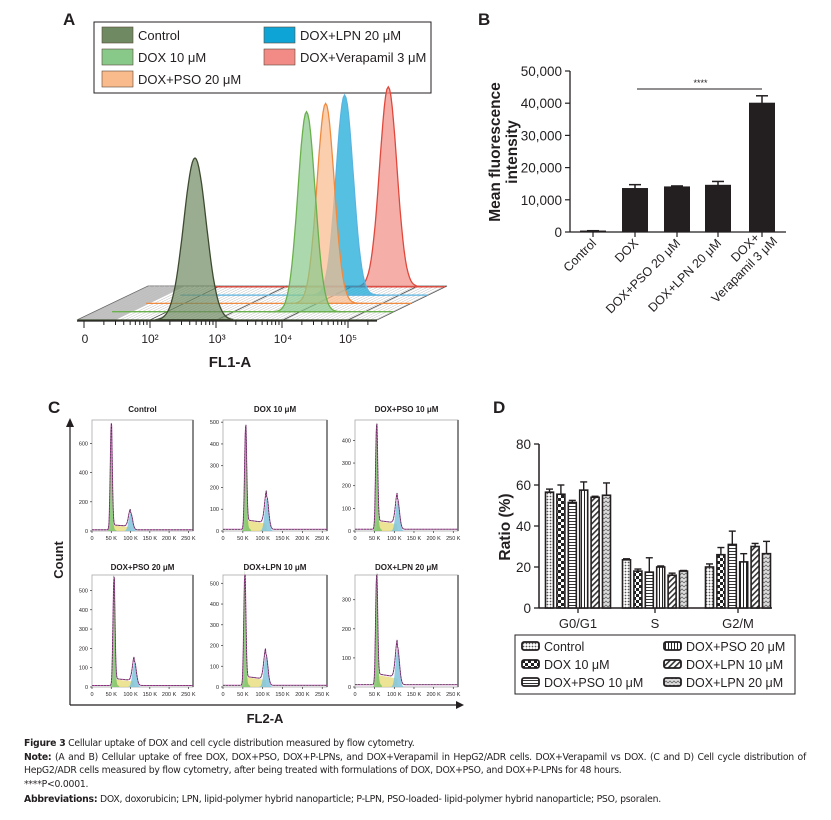 This screenshot has height=820, width=831. What do you see at coordinates (523, 526) in the screenshot?
I see `y-tick-label: 40` at bounding box center [523, 526].